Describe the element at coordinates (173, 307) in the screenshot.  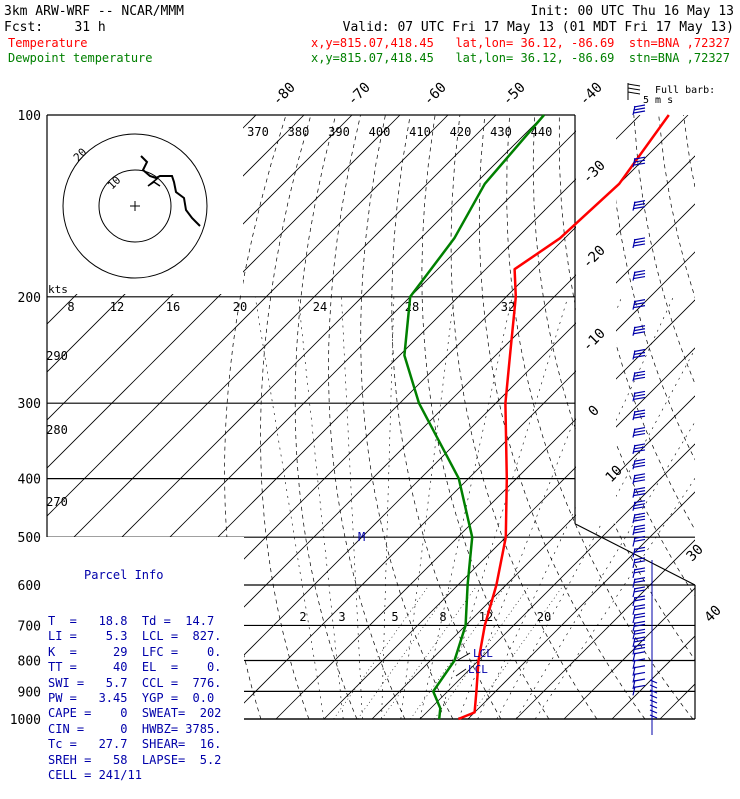
I see `hodograph-speed-label-16: 16` at that location.